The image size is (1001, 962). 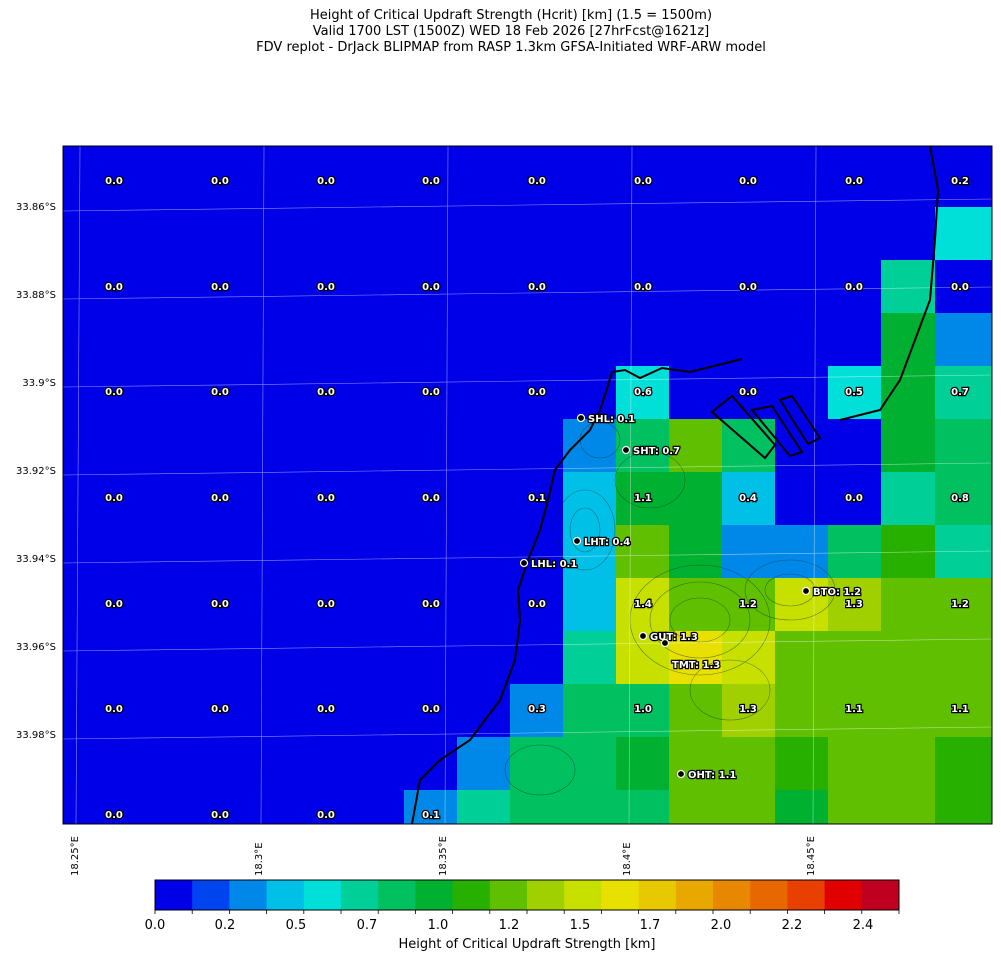 I want to click on terrain-contours, so click(x=670, y=608).